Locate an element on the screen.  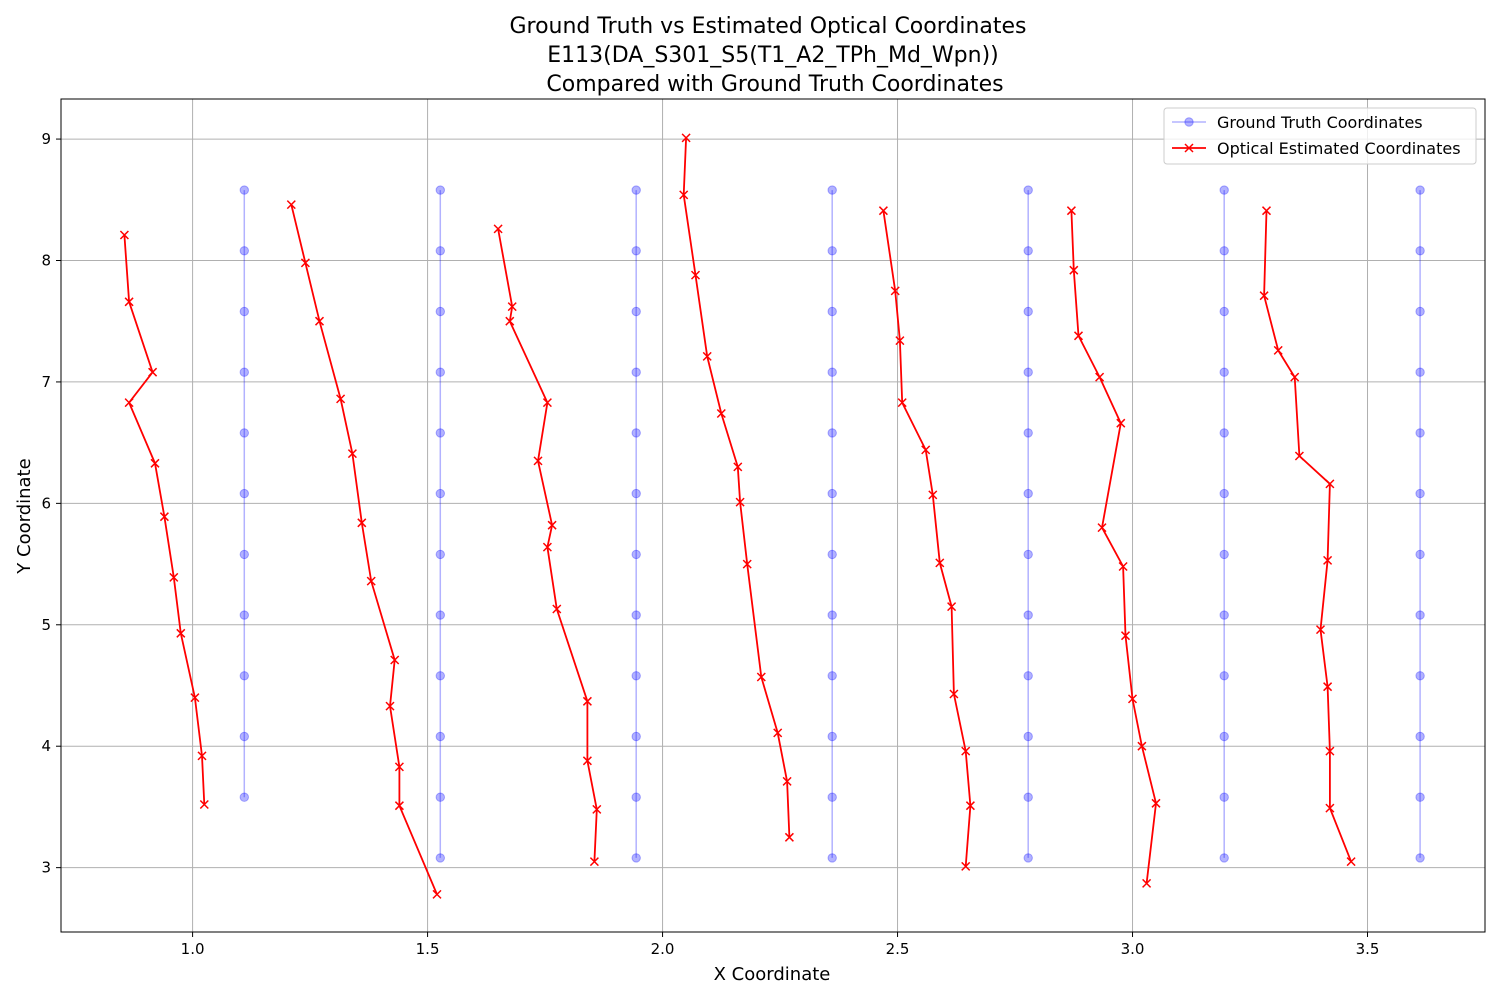
legend-ground-truth-marker is located at coordinates (1189, 122).